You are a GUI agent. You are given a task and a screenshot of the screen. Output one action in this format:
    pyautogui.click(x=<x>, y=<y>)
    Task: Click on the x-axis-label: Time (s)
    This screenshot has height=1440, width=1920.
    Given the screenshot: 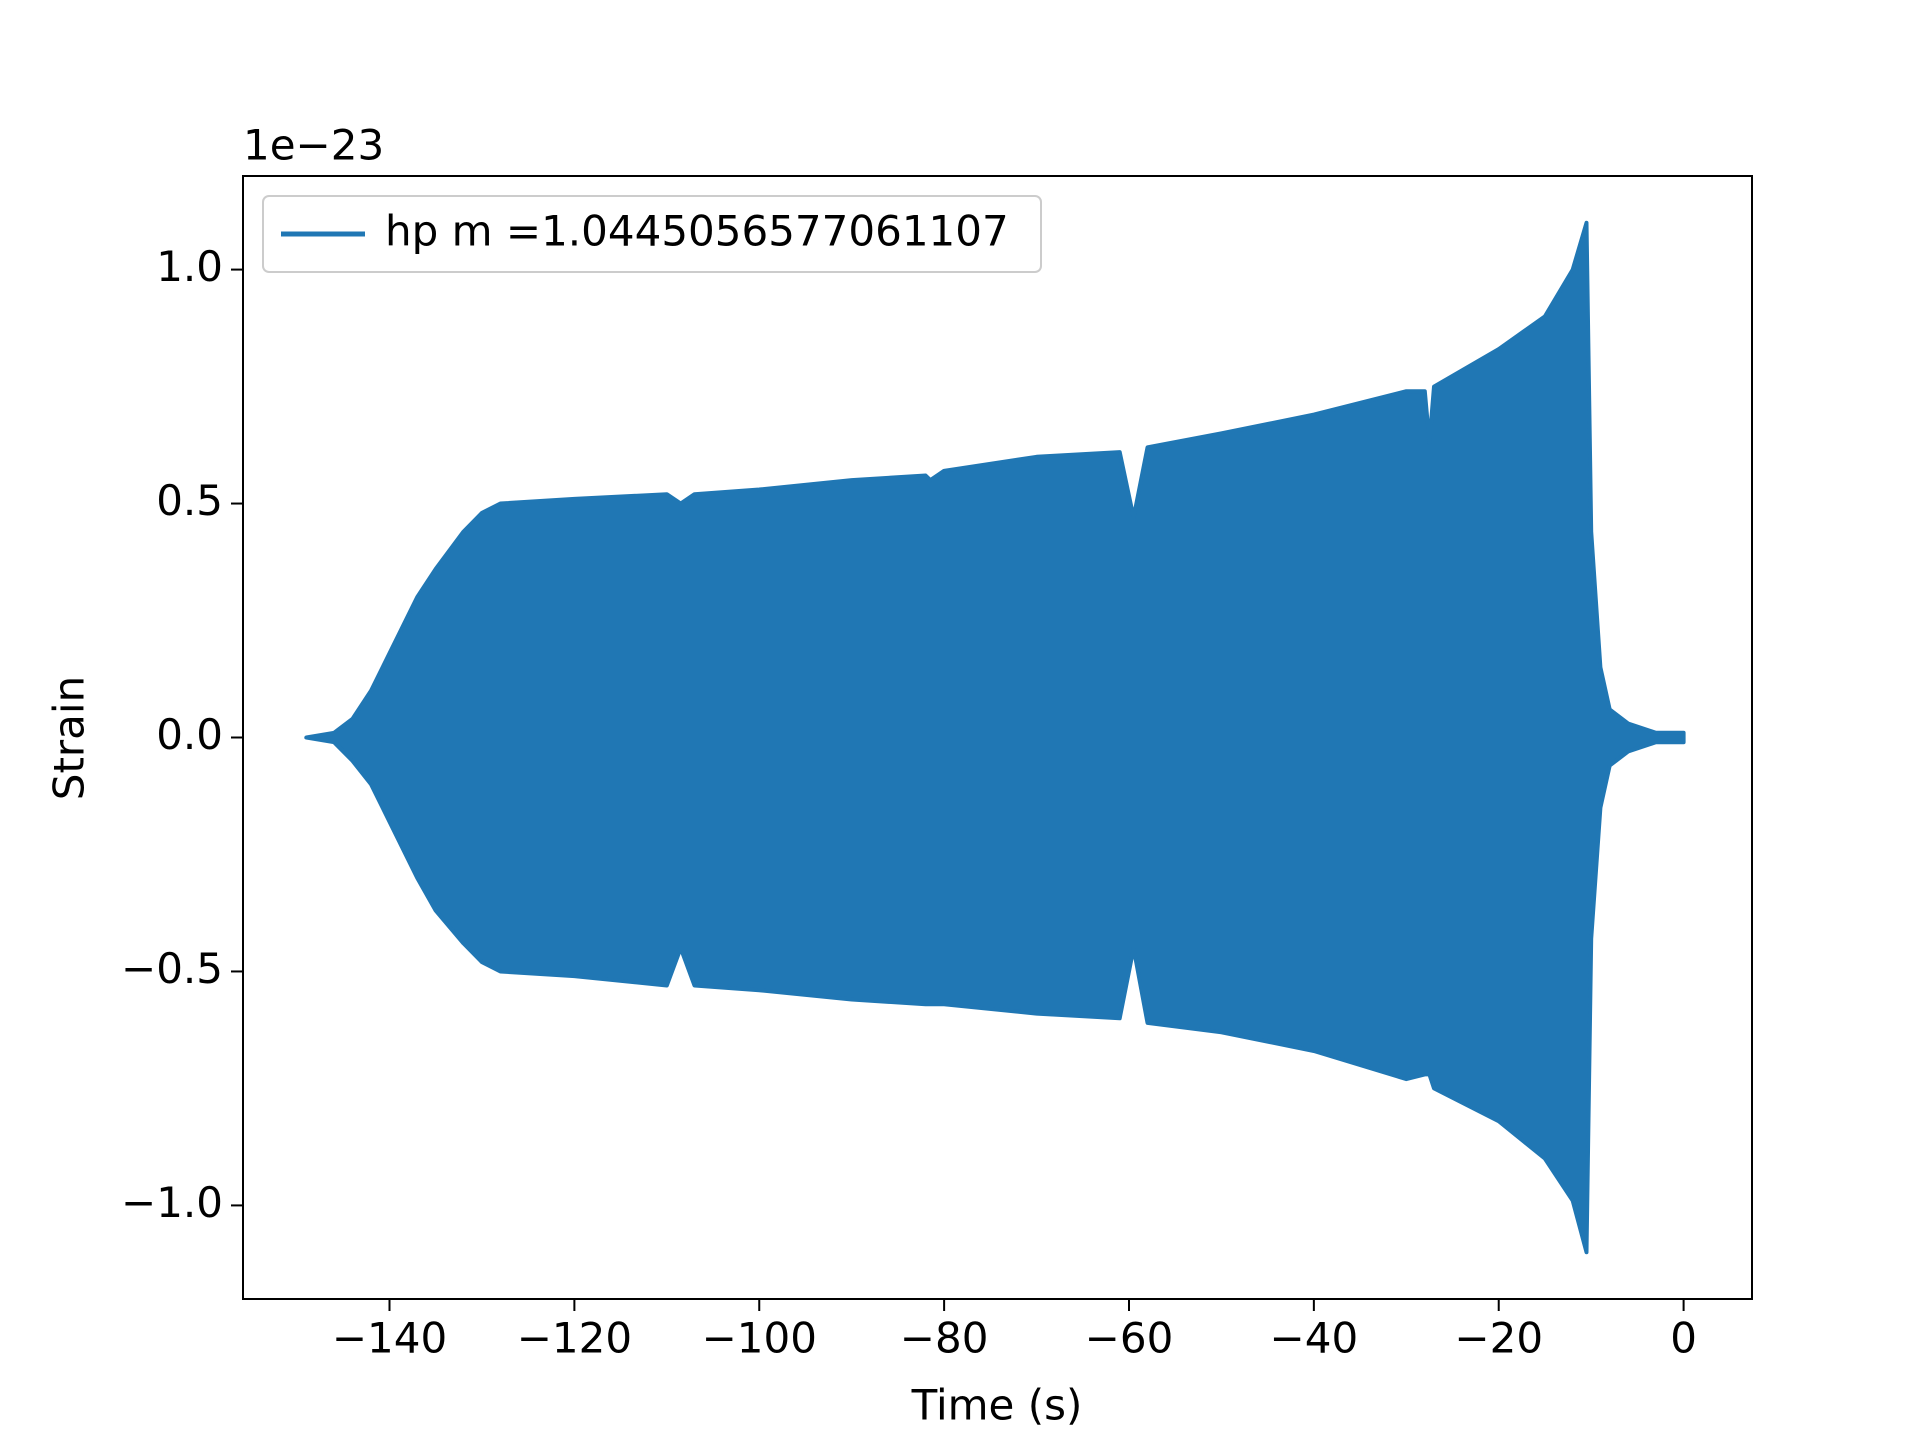 What is the action you would take?
    pyautogui.click(x=997, y=1405)
    